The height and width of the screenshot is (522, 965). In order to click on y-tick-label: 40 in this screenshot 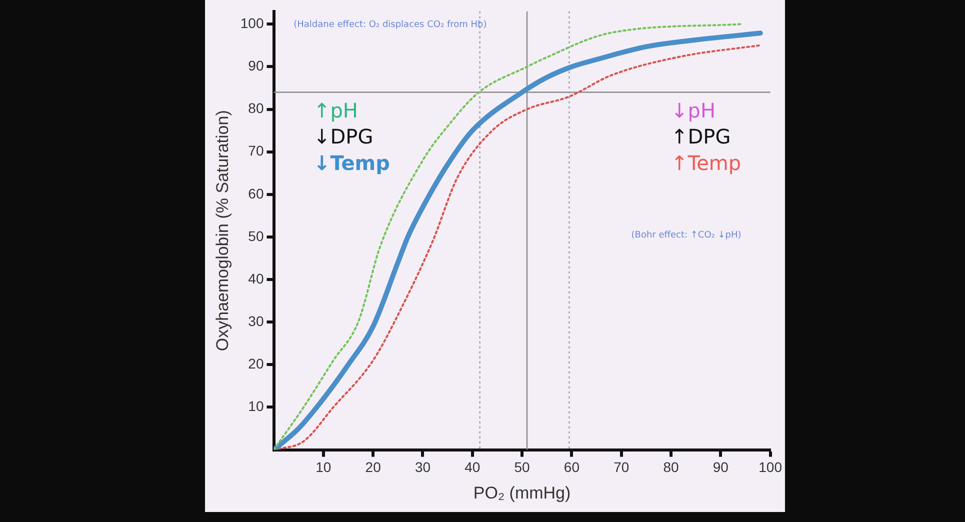, I will do `click(256, 278)`.